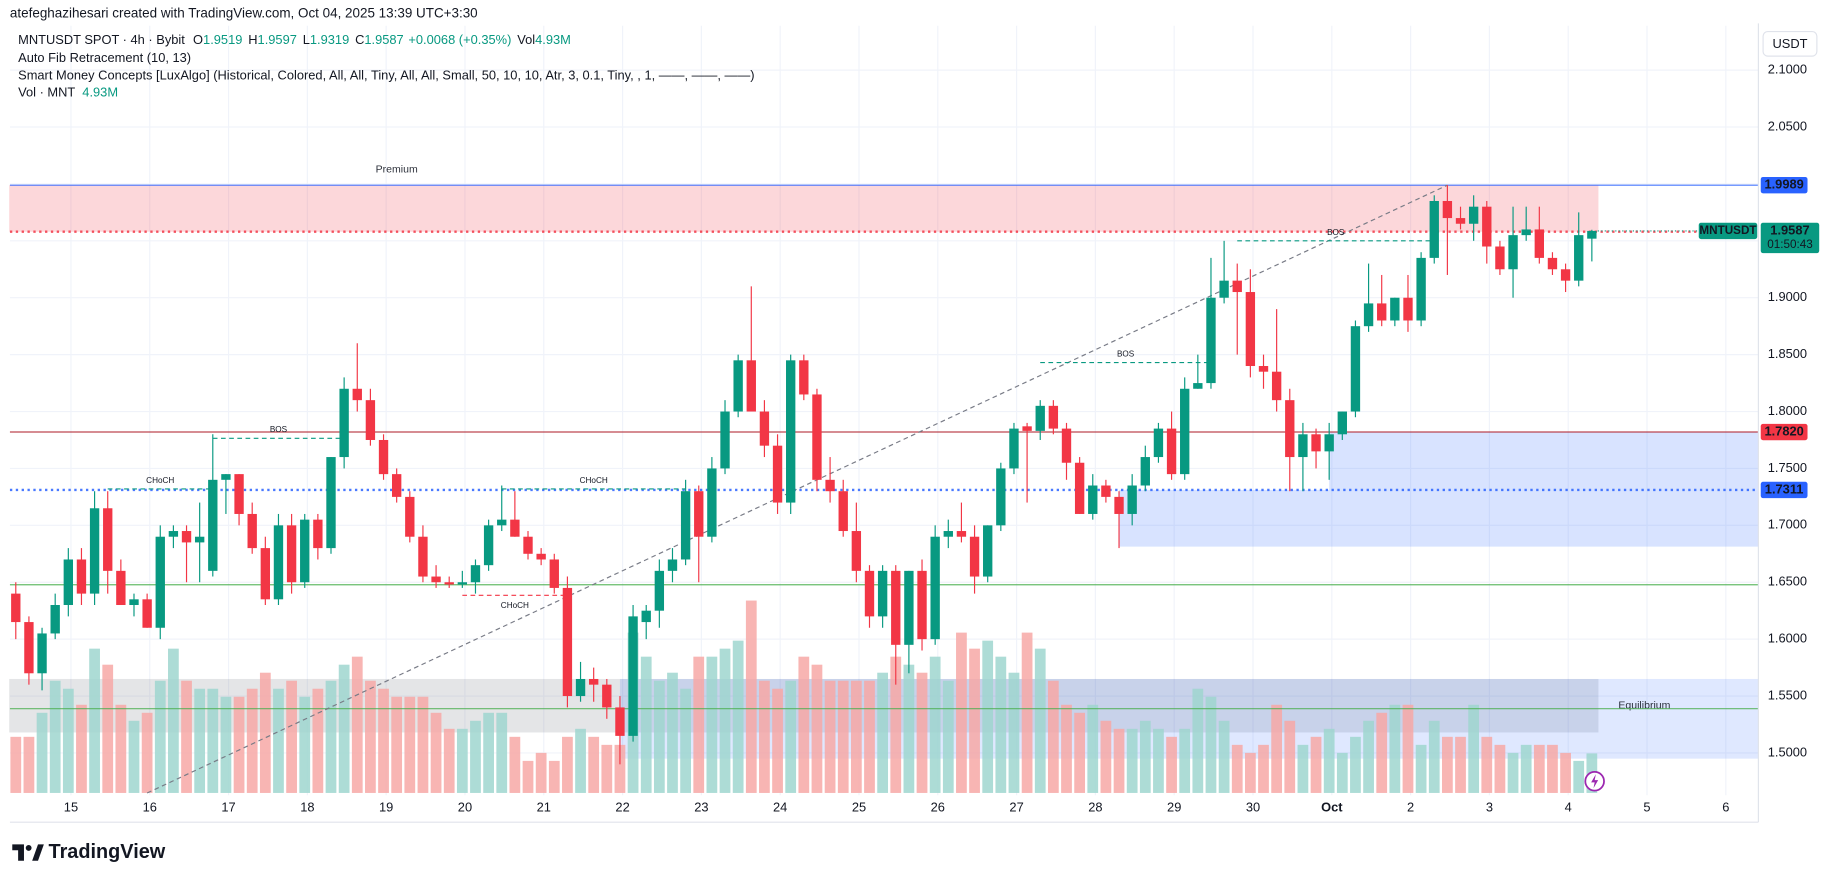 The height and width of the screenshot is (883, 1835). Describe the element at coordinates (859, 807) in the screenshot. I see `x-tick-label: 25` at that location.